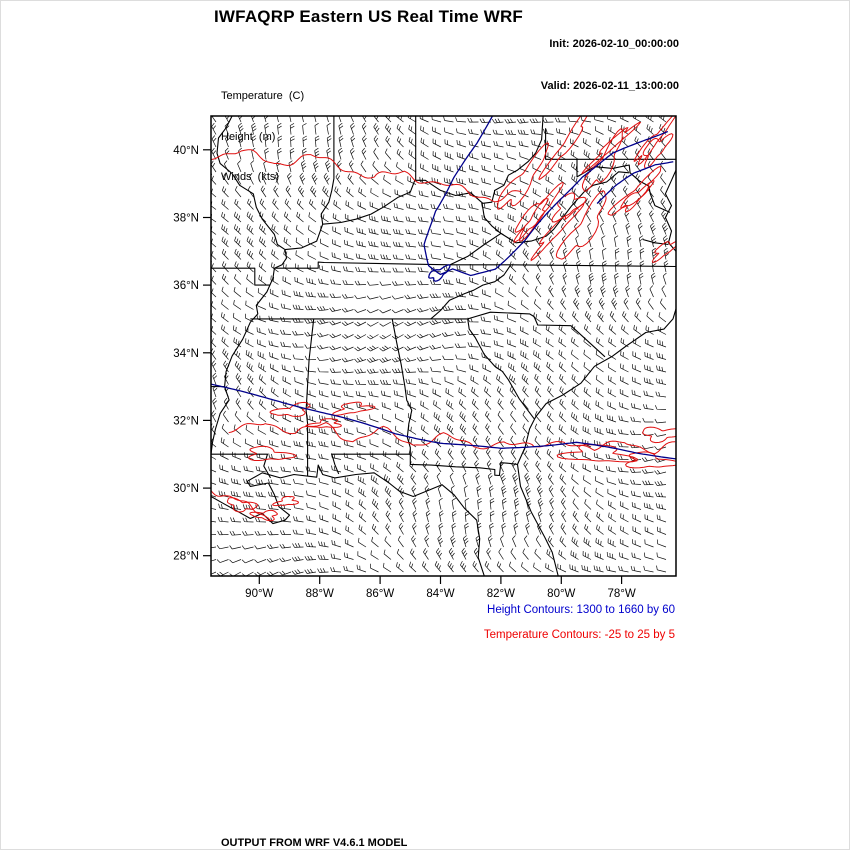  Describe the element at coordinates (440, 594) in the screenshot. I see `svg-text: 84°W` at that location.